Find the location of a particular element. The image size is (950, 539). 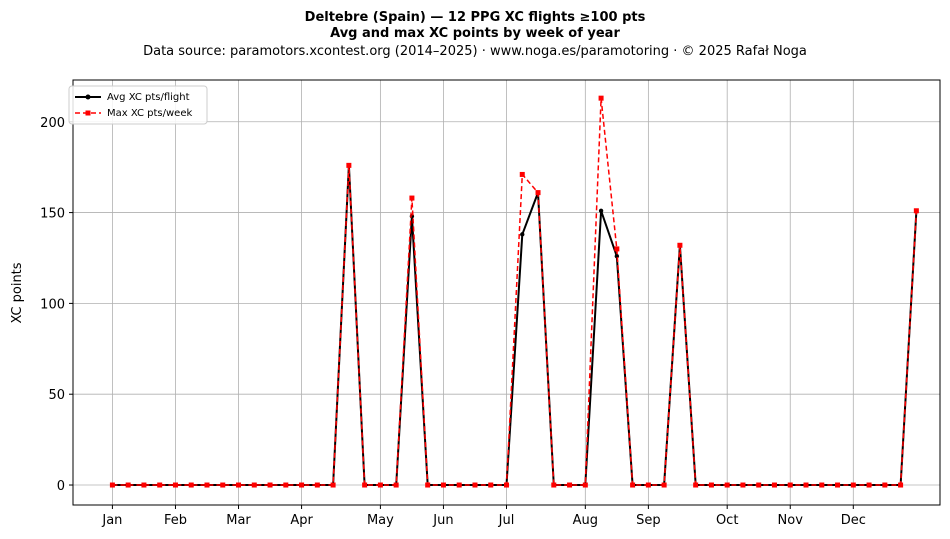

x-tick-label: Nov is located at coordinates (791, 520).